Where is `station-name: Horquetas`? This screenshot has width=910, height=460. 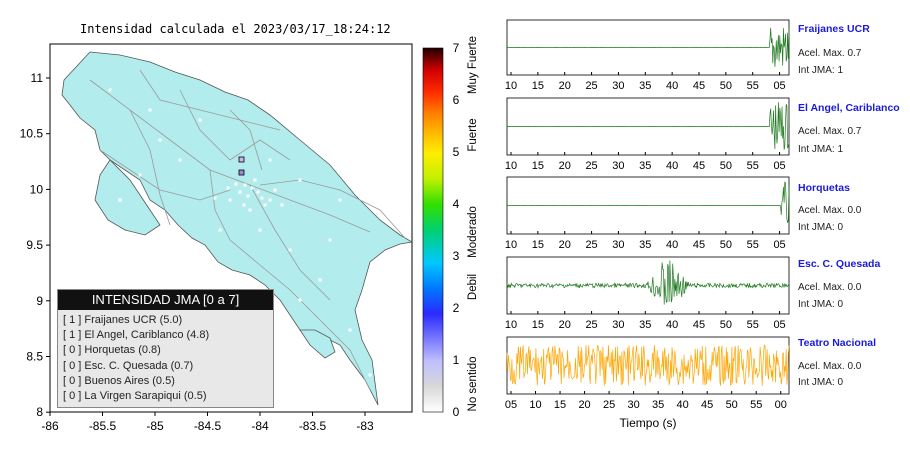 station-name: Horquetas is located at coordinates (824, 188).